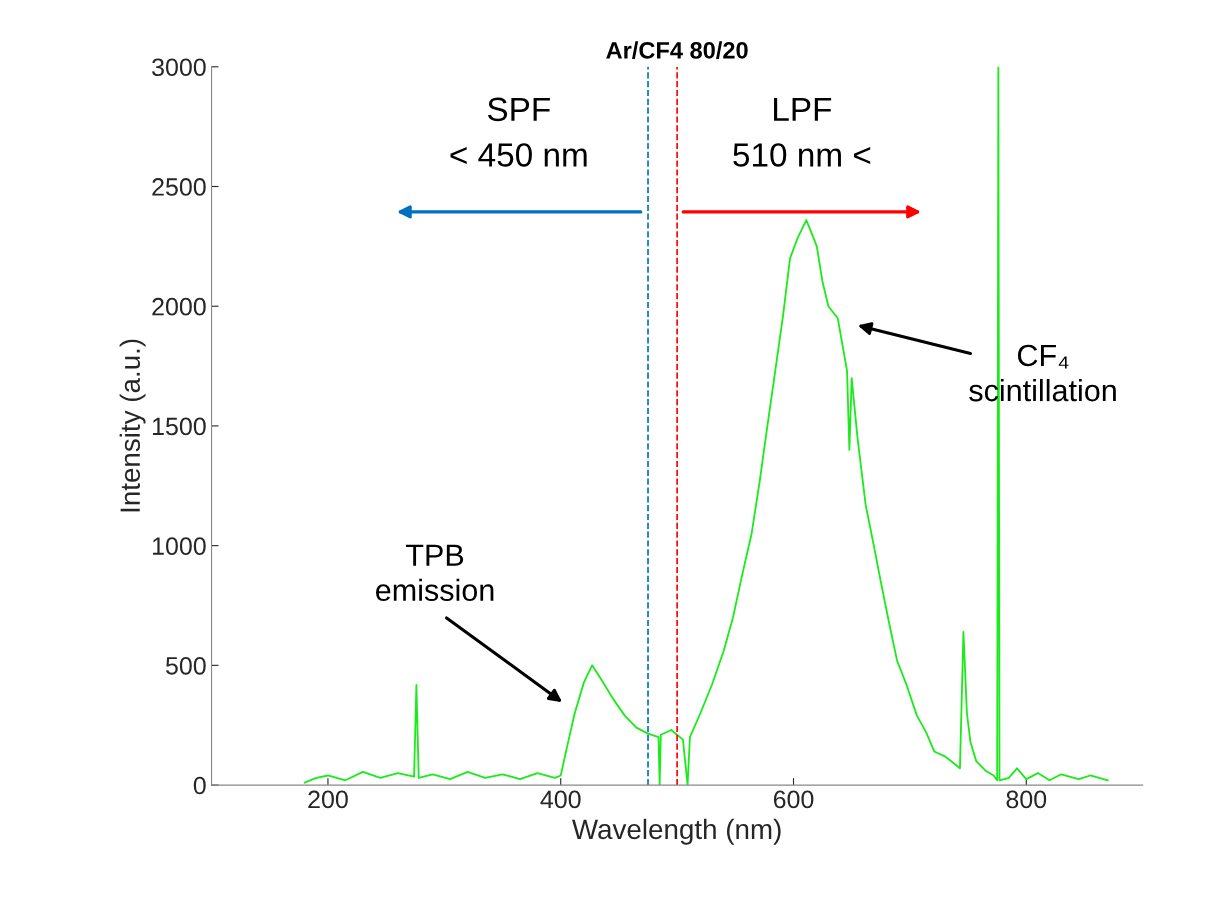 Image resolution: width=1230 pixels, height=915 pixels. I want to click on annotation: TPB emission, so click(435, 573).